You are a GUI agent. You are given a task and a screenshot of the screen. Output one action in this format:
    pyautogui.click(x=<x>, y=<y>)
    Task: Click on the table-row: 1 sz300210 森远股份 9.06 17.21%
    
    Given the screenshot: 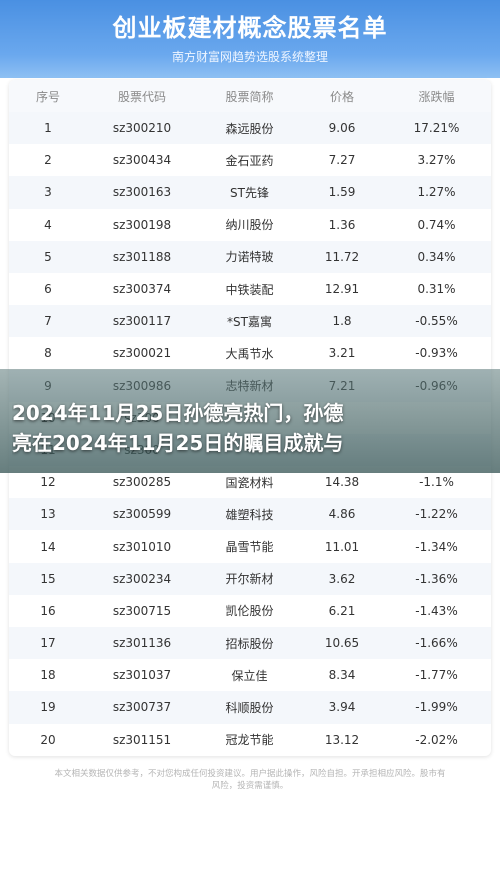 What is the action you would take?
    pyautogui.click(x=250, y=128)
    